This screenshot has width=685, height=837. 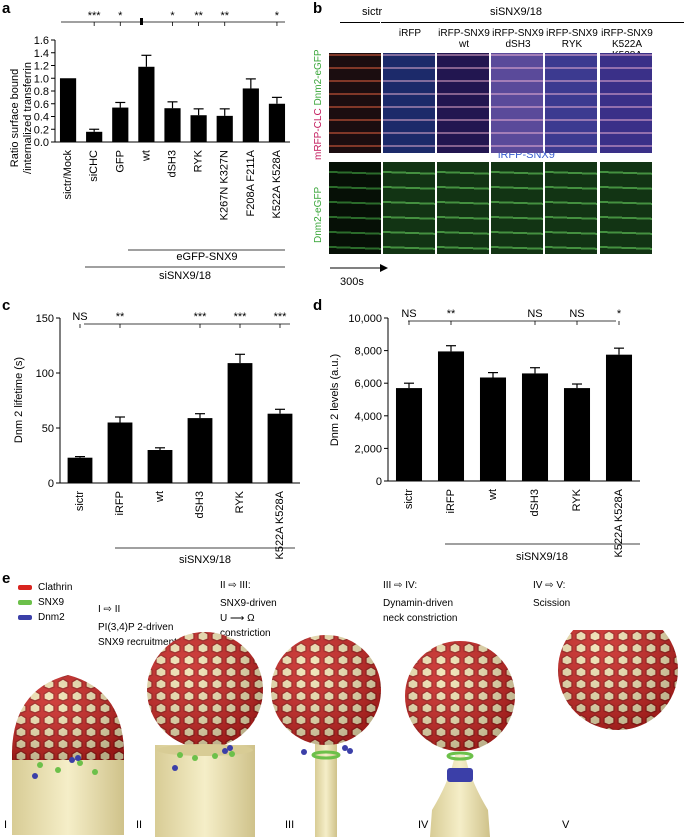 What do you see at coordinates (120, 317) in the screenshot?
I see `c-sig-mark: **` at bounding box center [120, 317].